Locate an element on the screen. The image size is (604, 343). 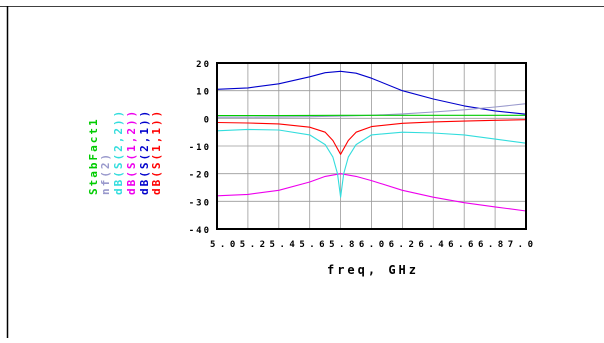
legend-entry: dB(S(1,1)) is located at coordinates (156, 152).